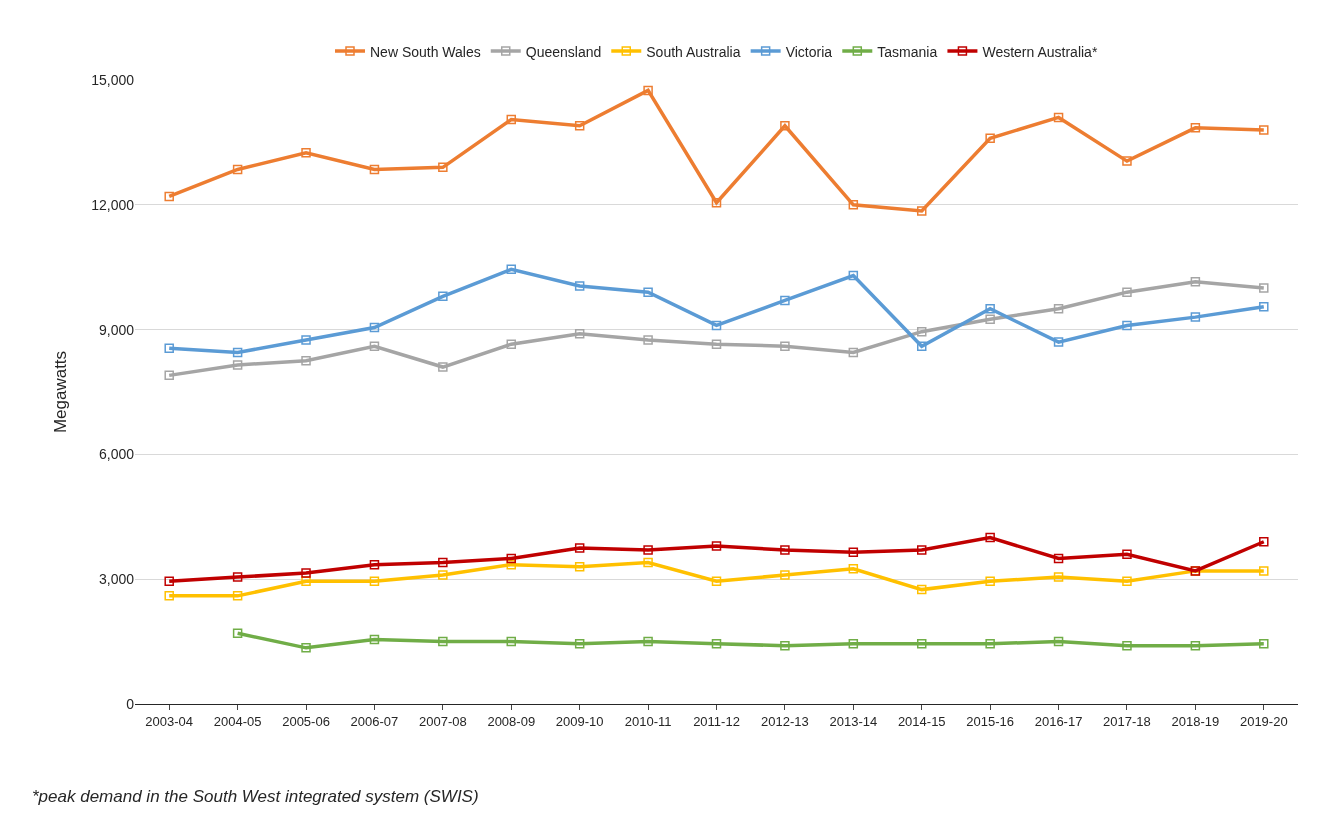 Image resolution: width=1318 pixels, height=834 pixels. Describe the element at coordinates (853, 721) in the screenshot. I see `x-tick-label: 2013-14` at that location.